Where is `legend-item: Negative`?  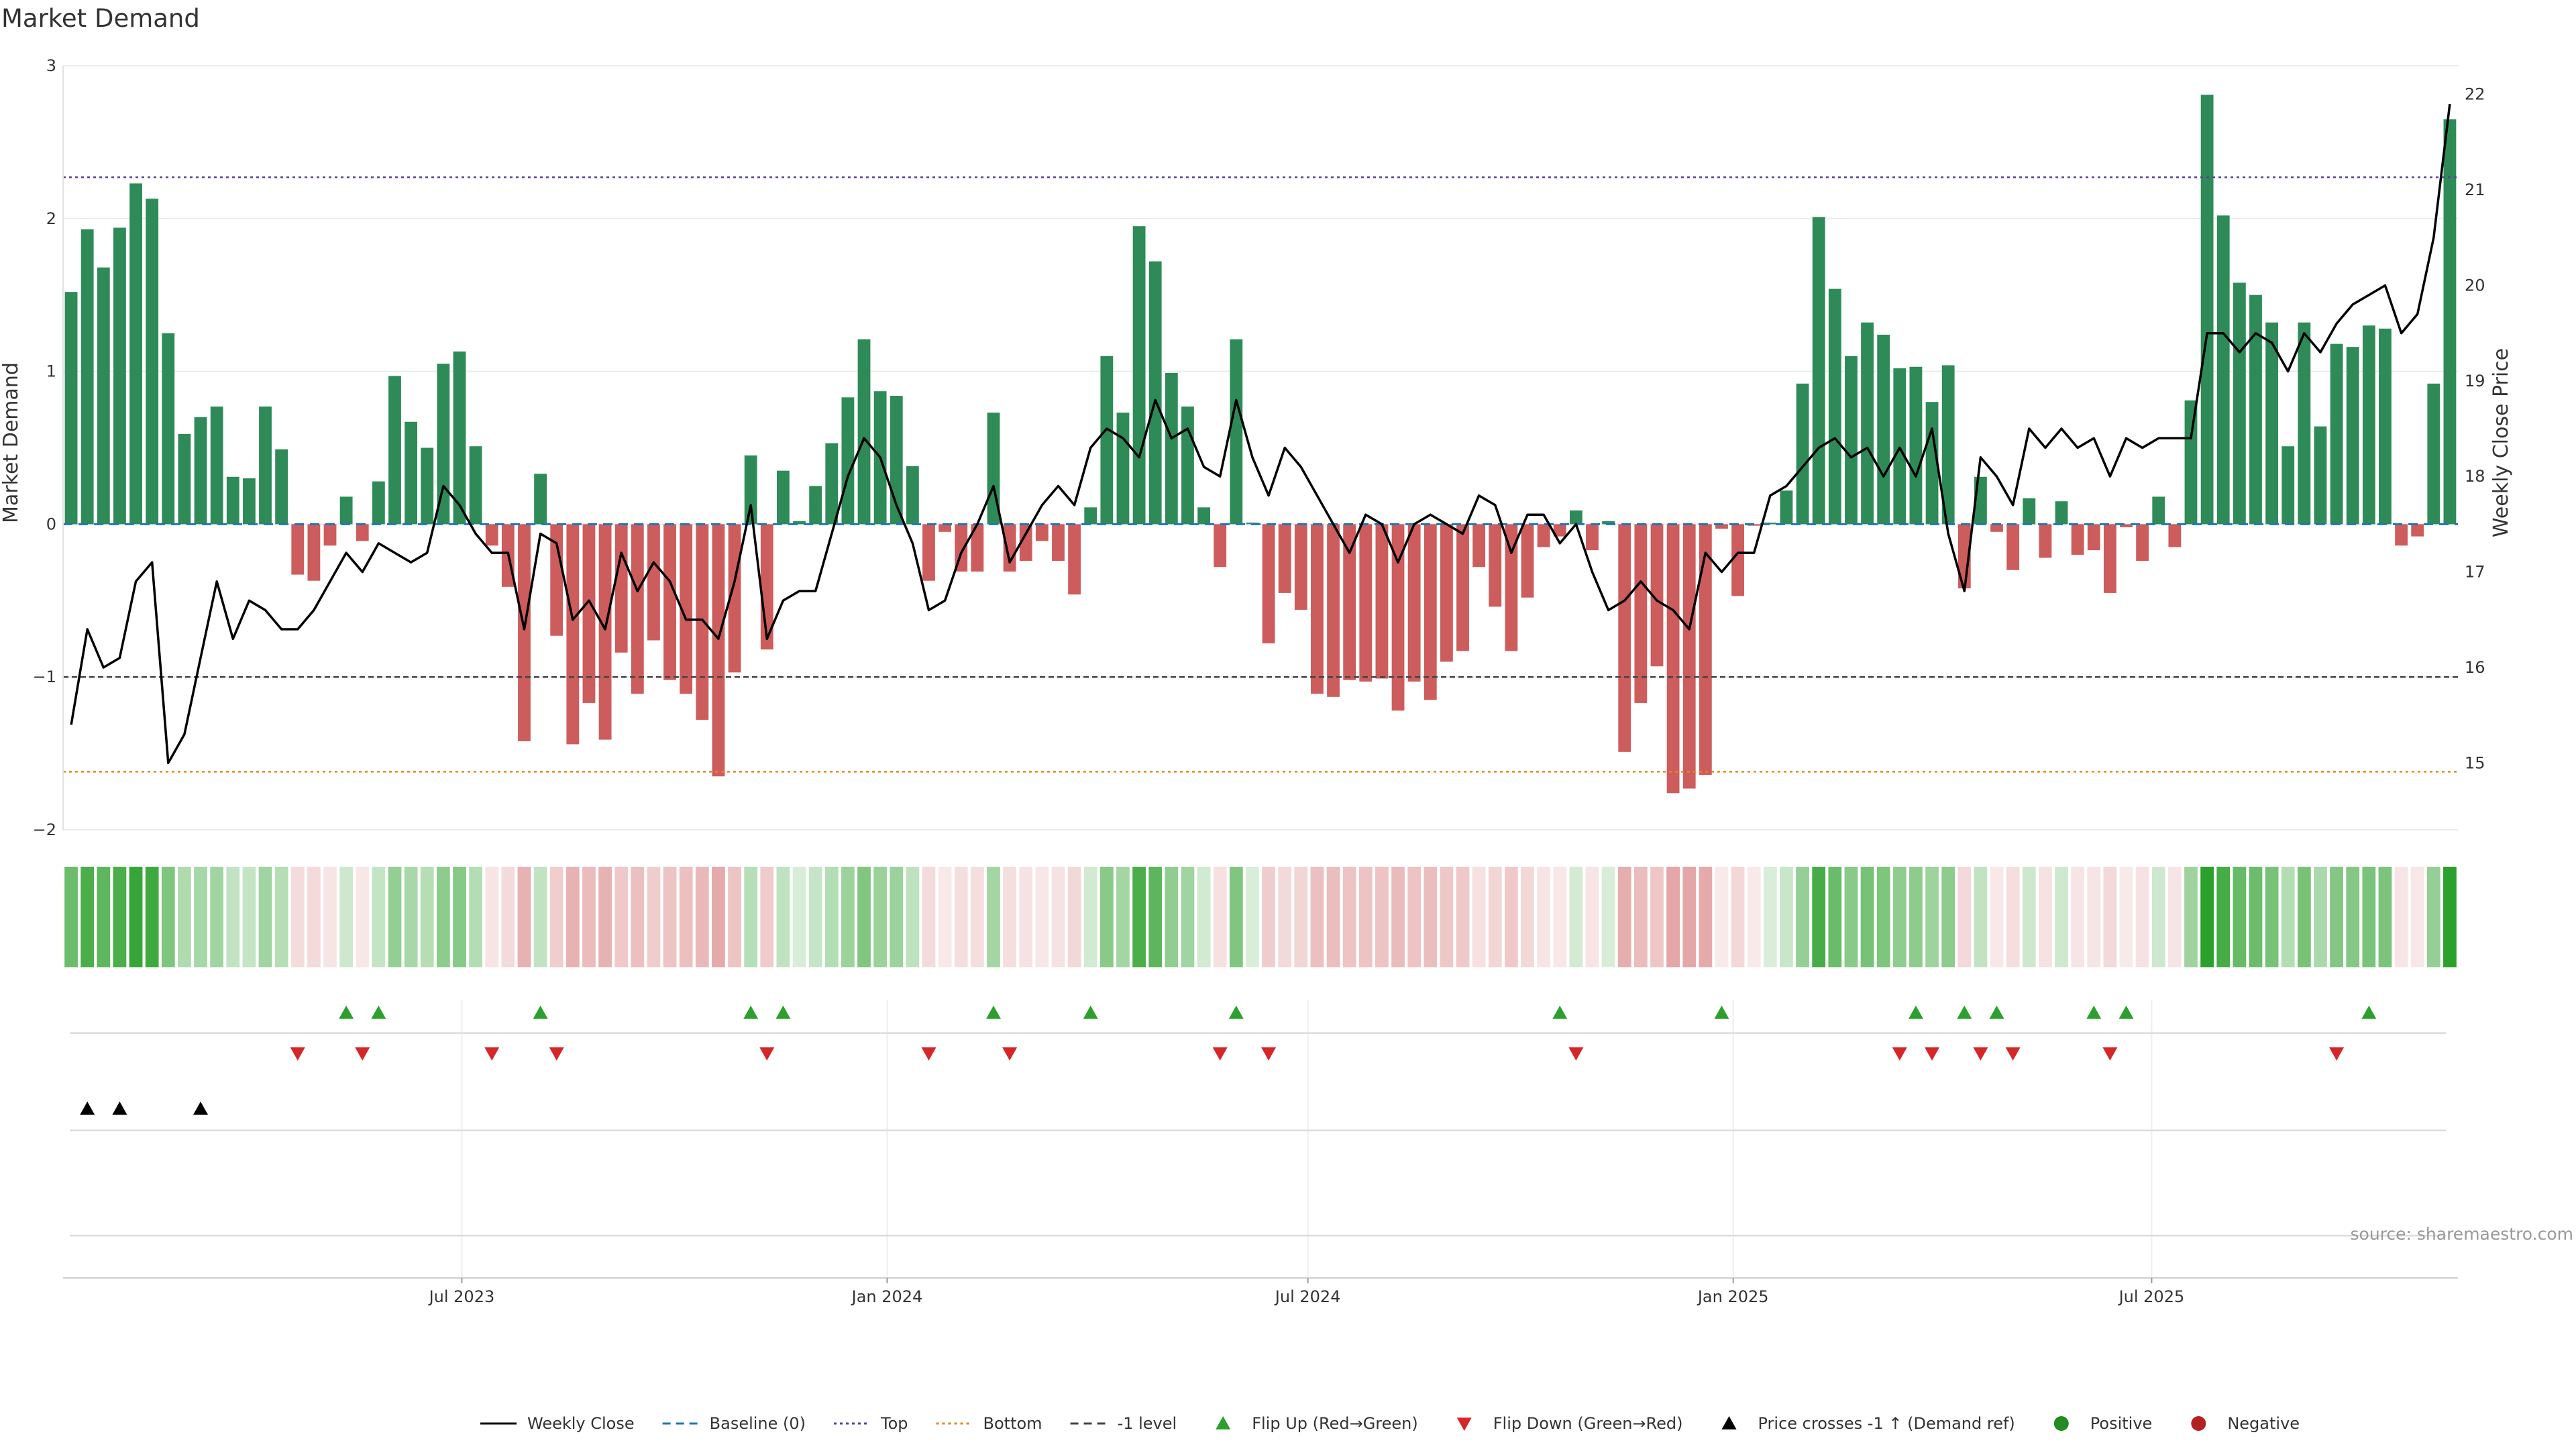 legend-item: Negative is located at coordinates (2245, 1423).